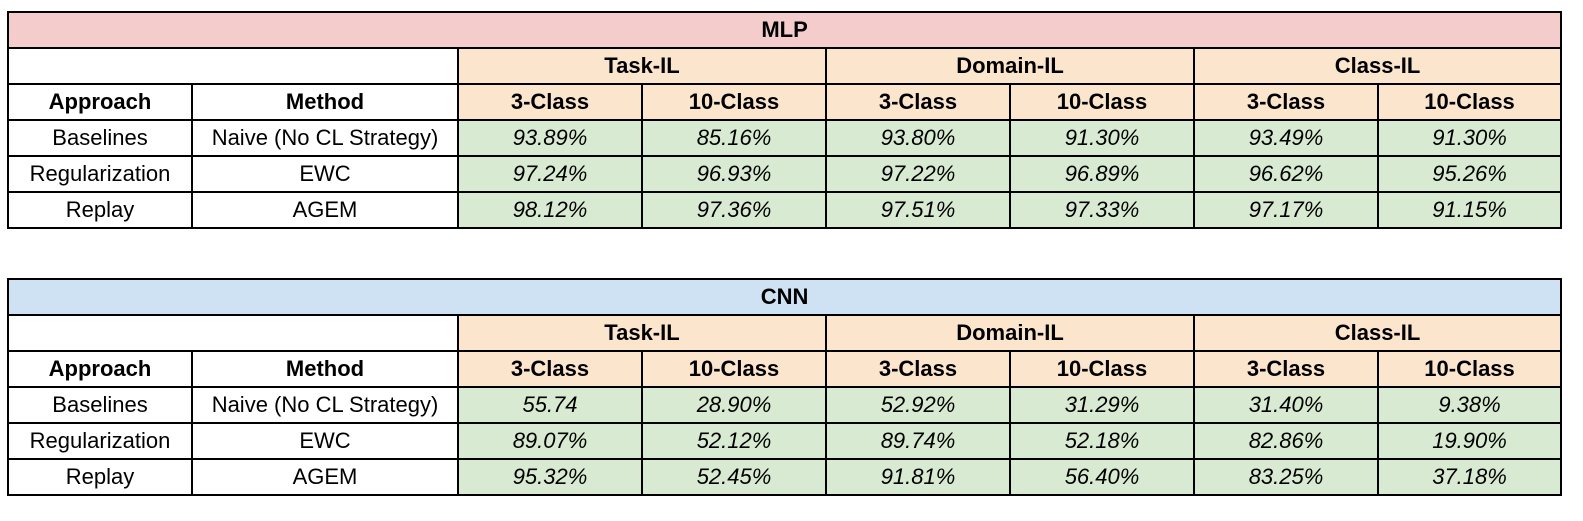 The width and height of the screenshot is (1583, 521). I want to click on mlp-value-cell: 97.33%, so click(1102, 210).